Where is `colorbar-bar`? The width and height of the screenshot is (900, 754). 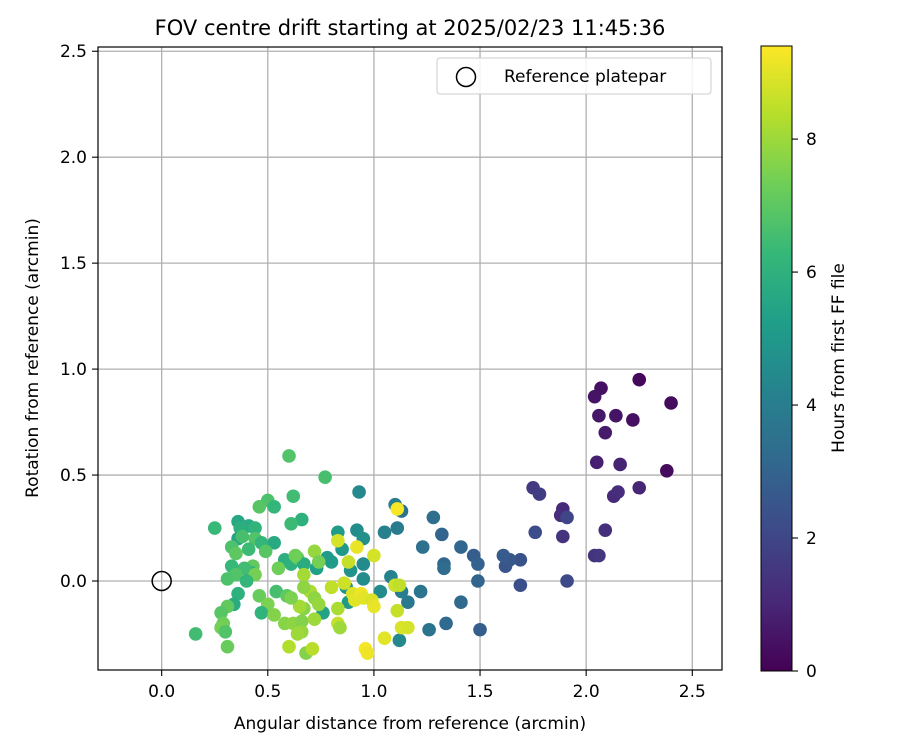
colorbar-bar is located at coordinates (776, 358).